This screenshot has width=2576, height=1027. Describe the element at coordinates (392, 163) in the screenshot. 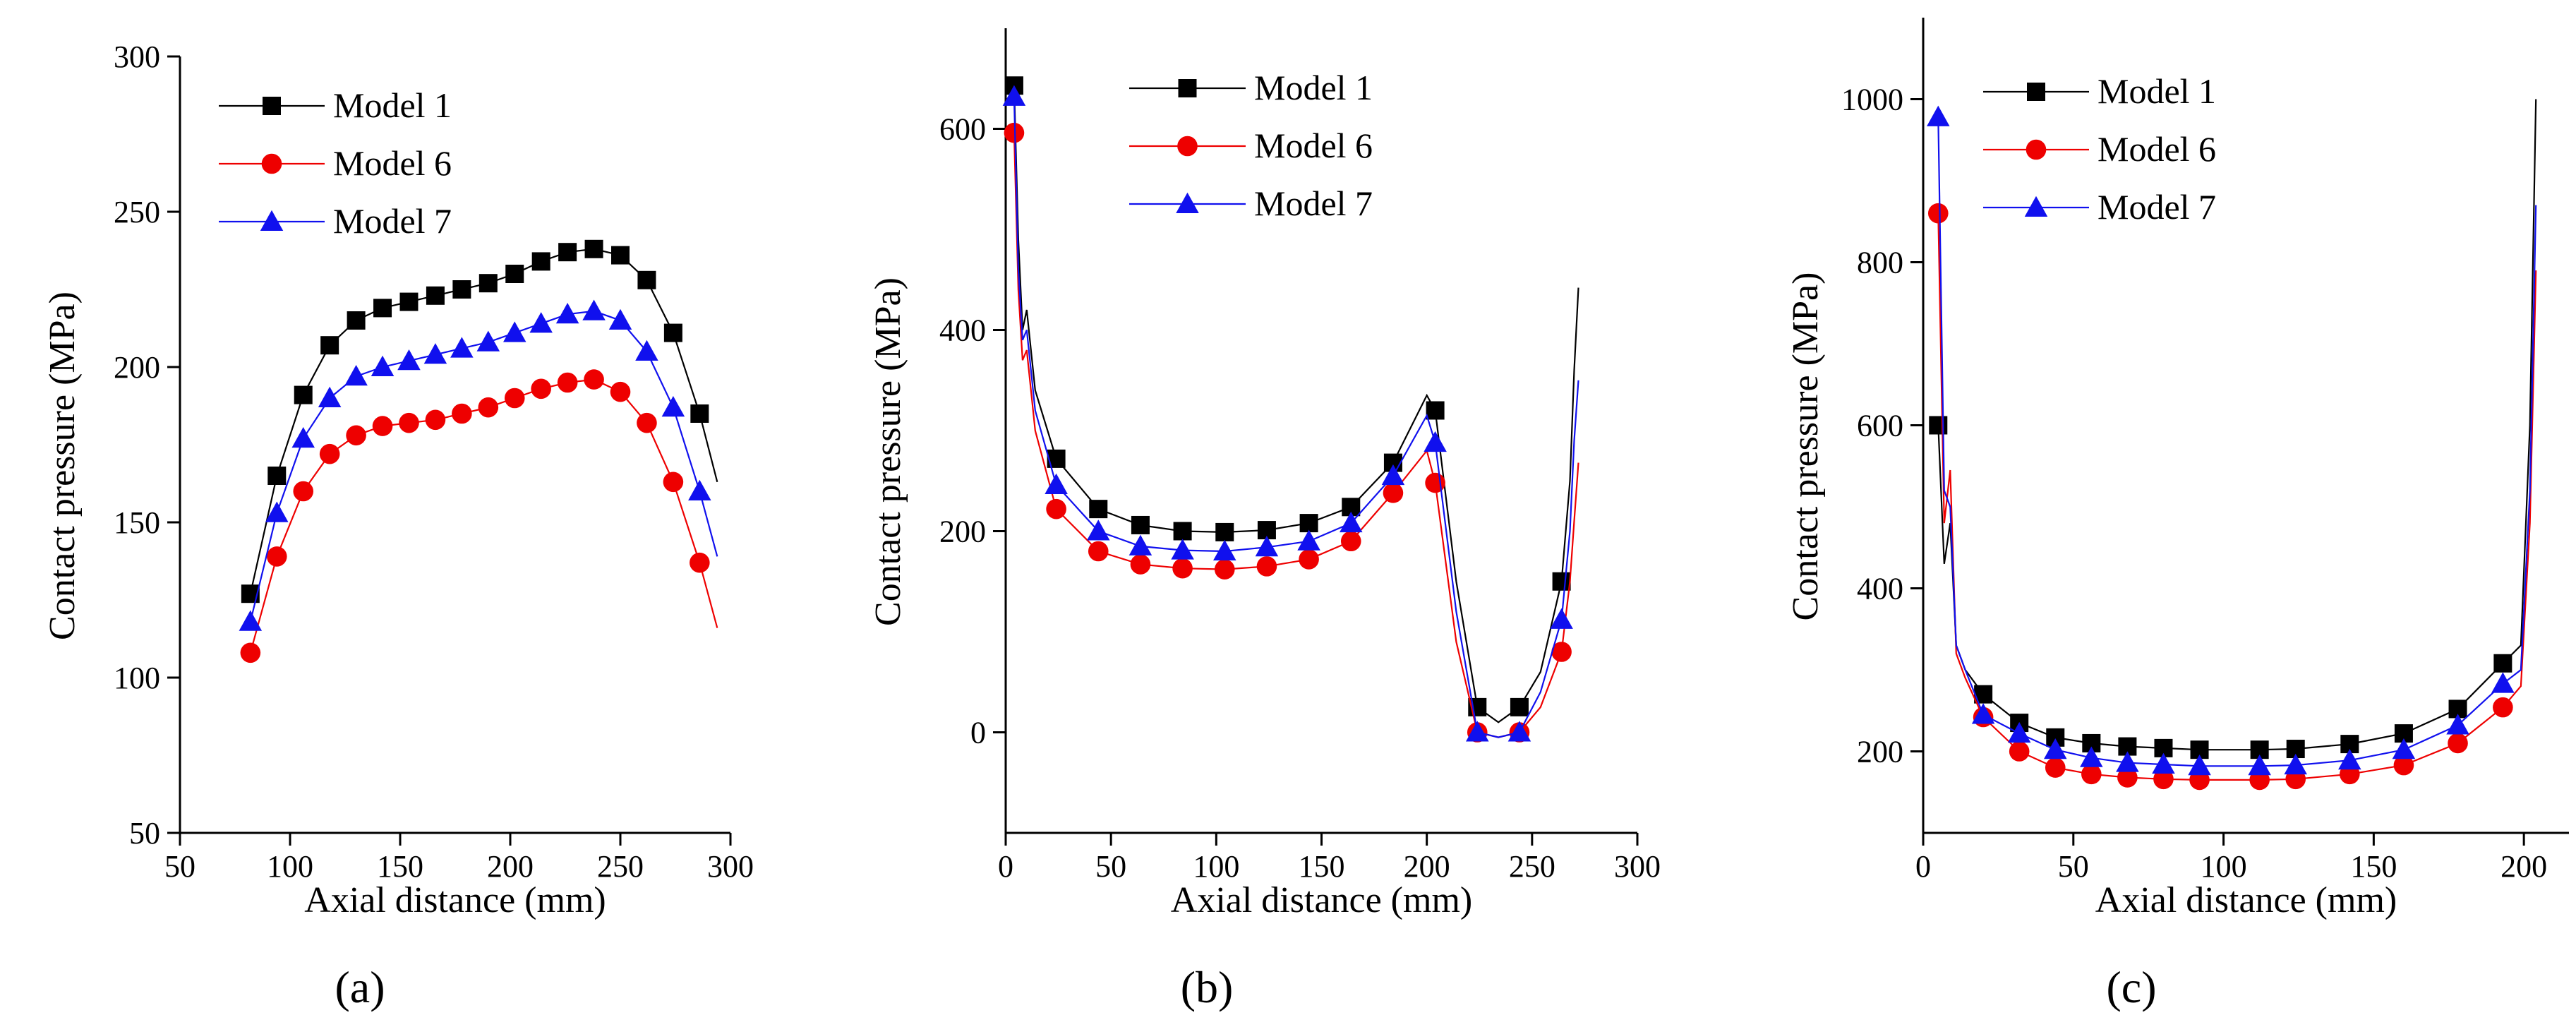

I see `legend-label: Model 6` at that location.